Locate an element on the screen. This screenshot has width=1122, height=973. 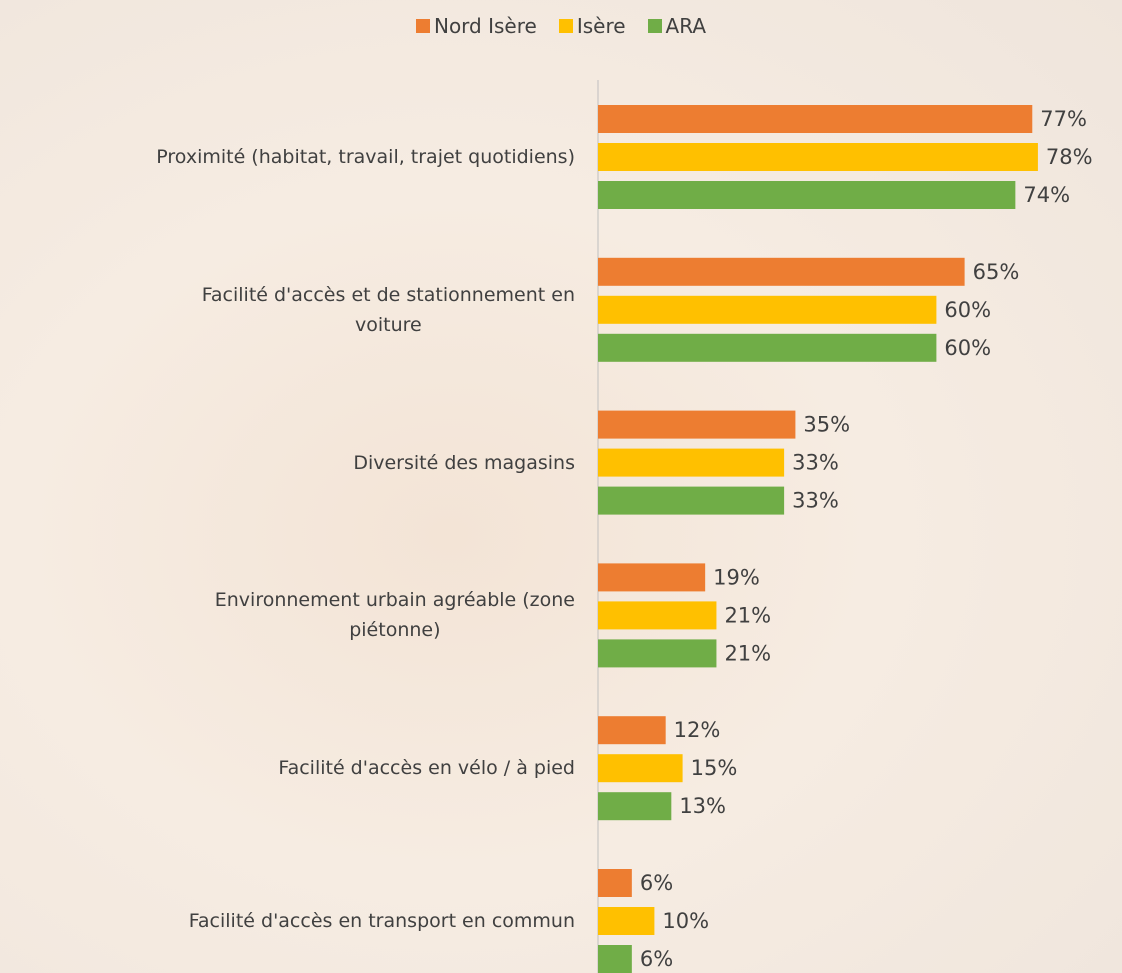
value-label: 65% is located at coordinates (996, 272).